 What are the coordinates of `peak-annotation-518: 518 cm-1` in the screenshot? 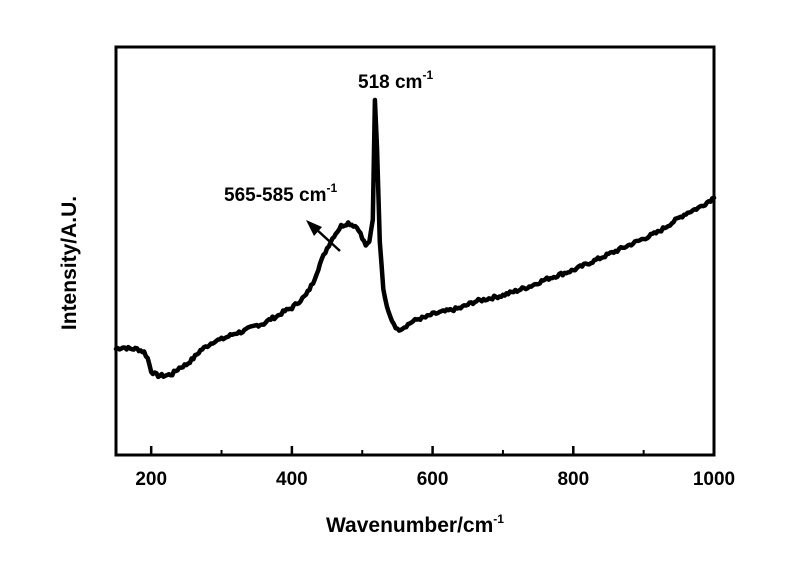 It's located at (395, 80).